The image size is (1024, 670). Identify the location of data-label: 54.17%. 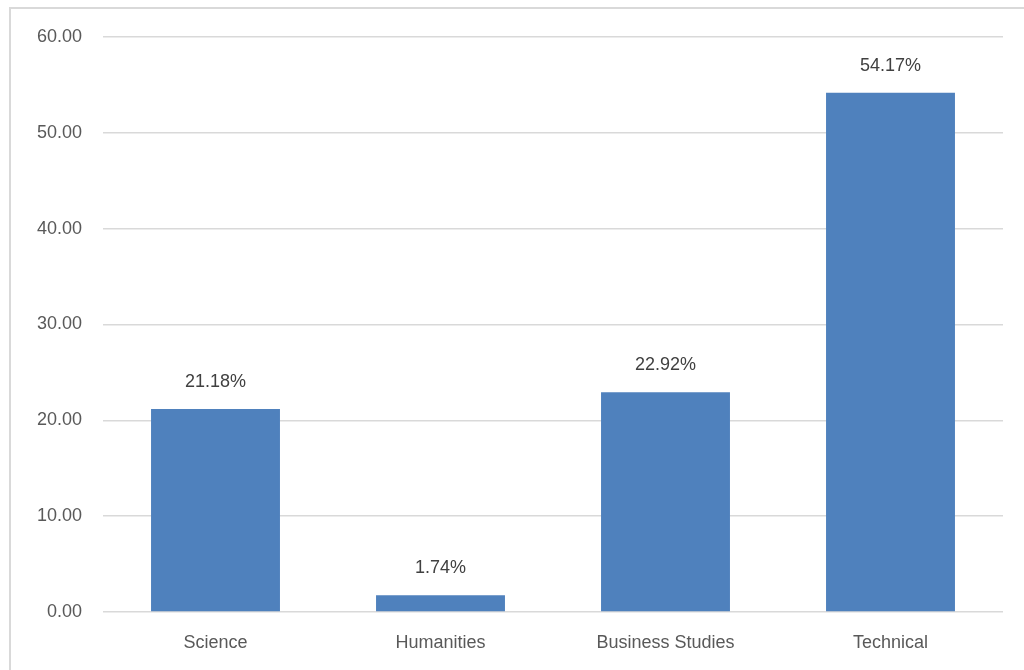
(890, 64).